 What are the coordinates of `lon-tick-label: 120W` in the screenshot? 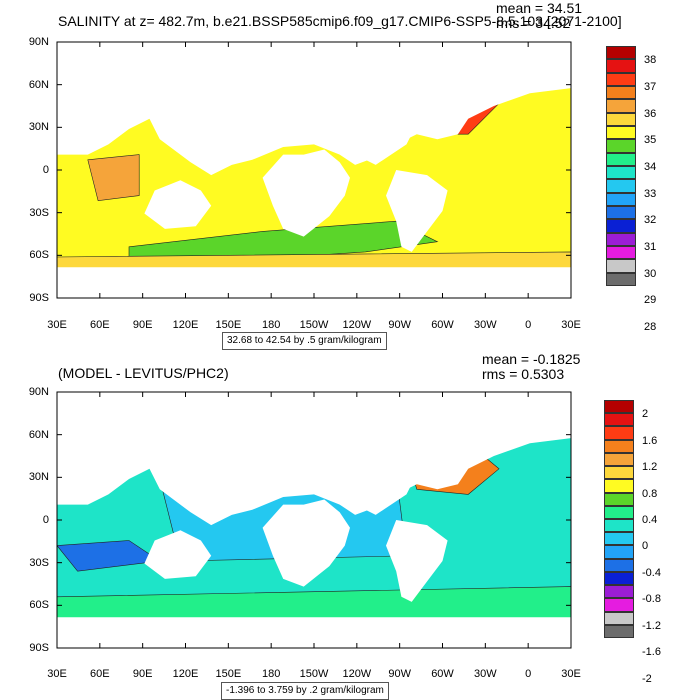 It's located at (357, 674).